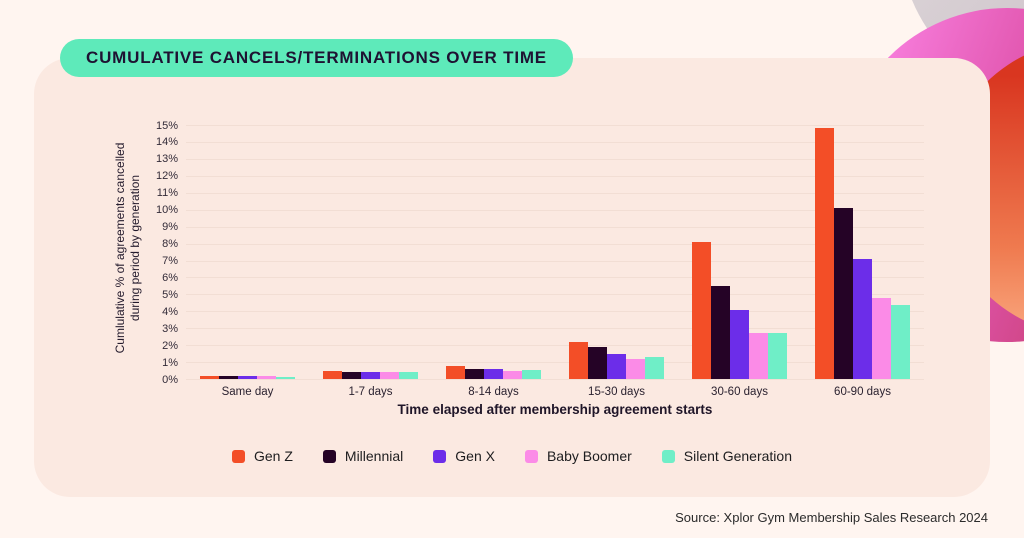  Describe the element at coordinates (166, 159) in the screenshot. I see `y-tick-label: 13%` at that location.